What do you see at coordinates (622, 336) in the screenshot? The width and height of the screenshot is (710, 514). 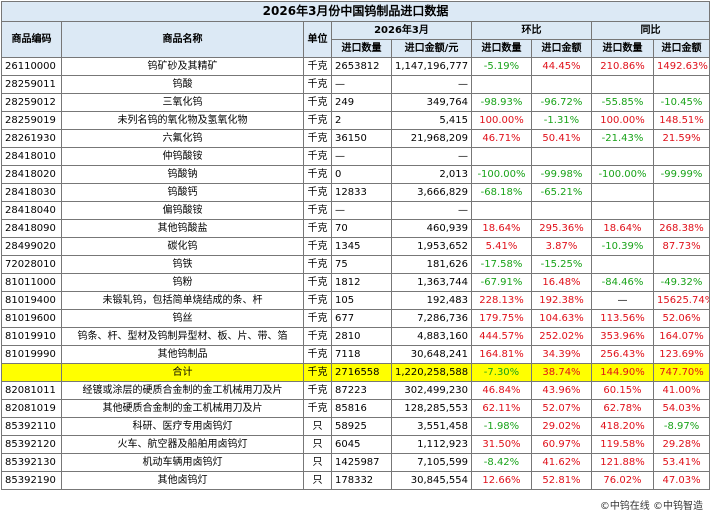 I see `table-cell: 353.96%` at bounding box center [622, 336].